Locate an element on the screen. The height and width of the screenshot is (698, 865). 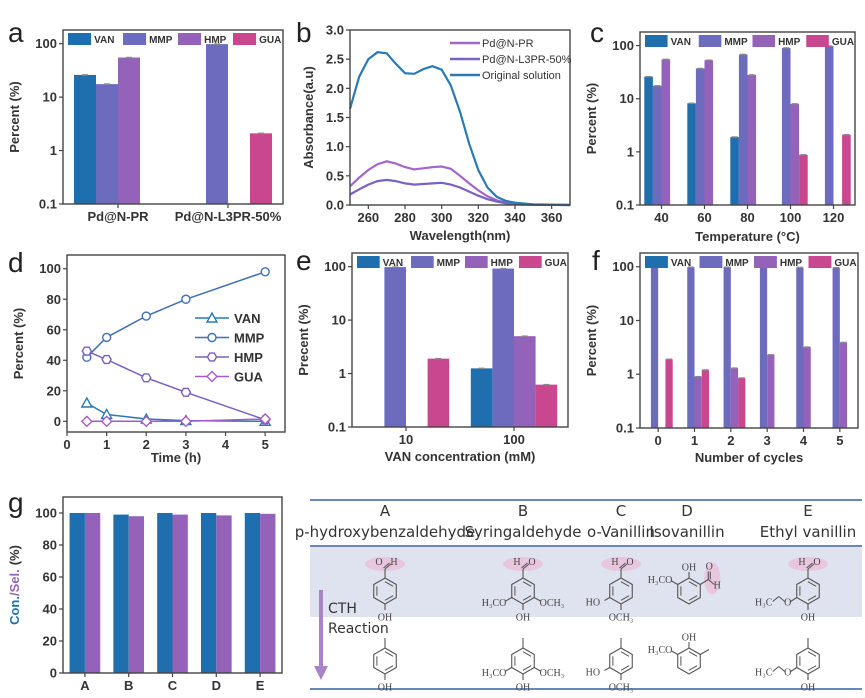
series-line-van is located at coordinates (176, 412).